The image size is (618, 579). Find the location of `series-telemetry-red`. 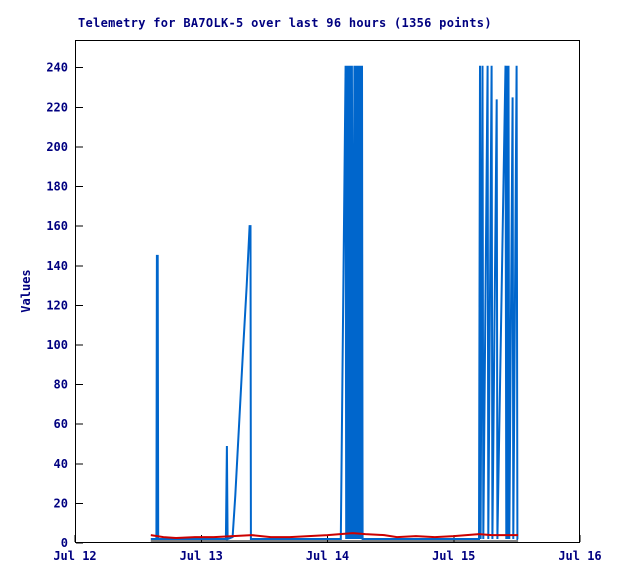

series-telemetry-red is located at coordinates (334, 536).